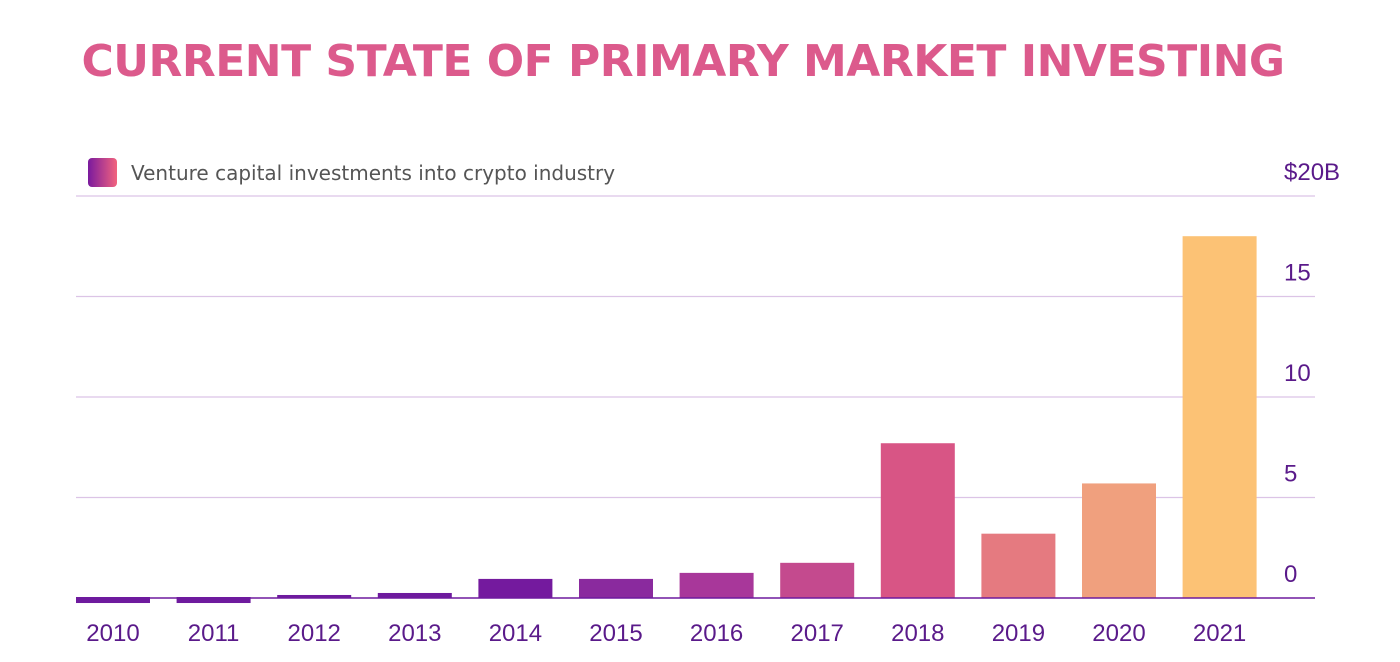  I want to click on bar-2017, so click(817, 580).